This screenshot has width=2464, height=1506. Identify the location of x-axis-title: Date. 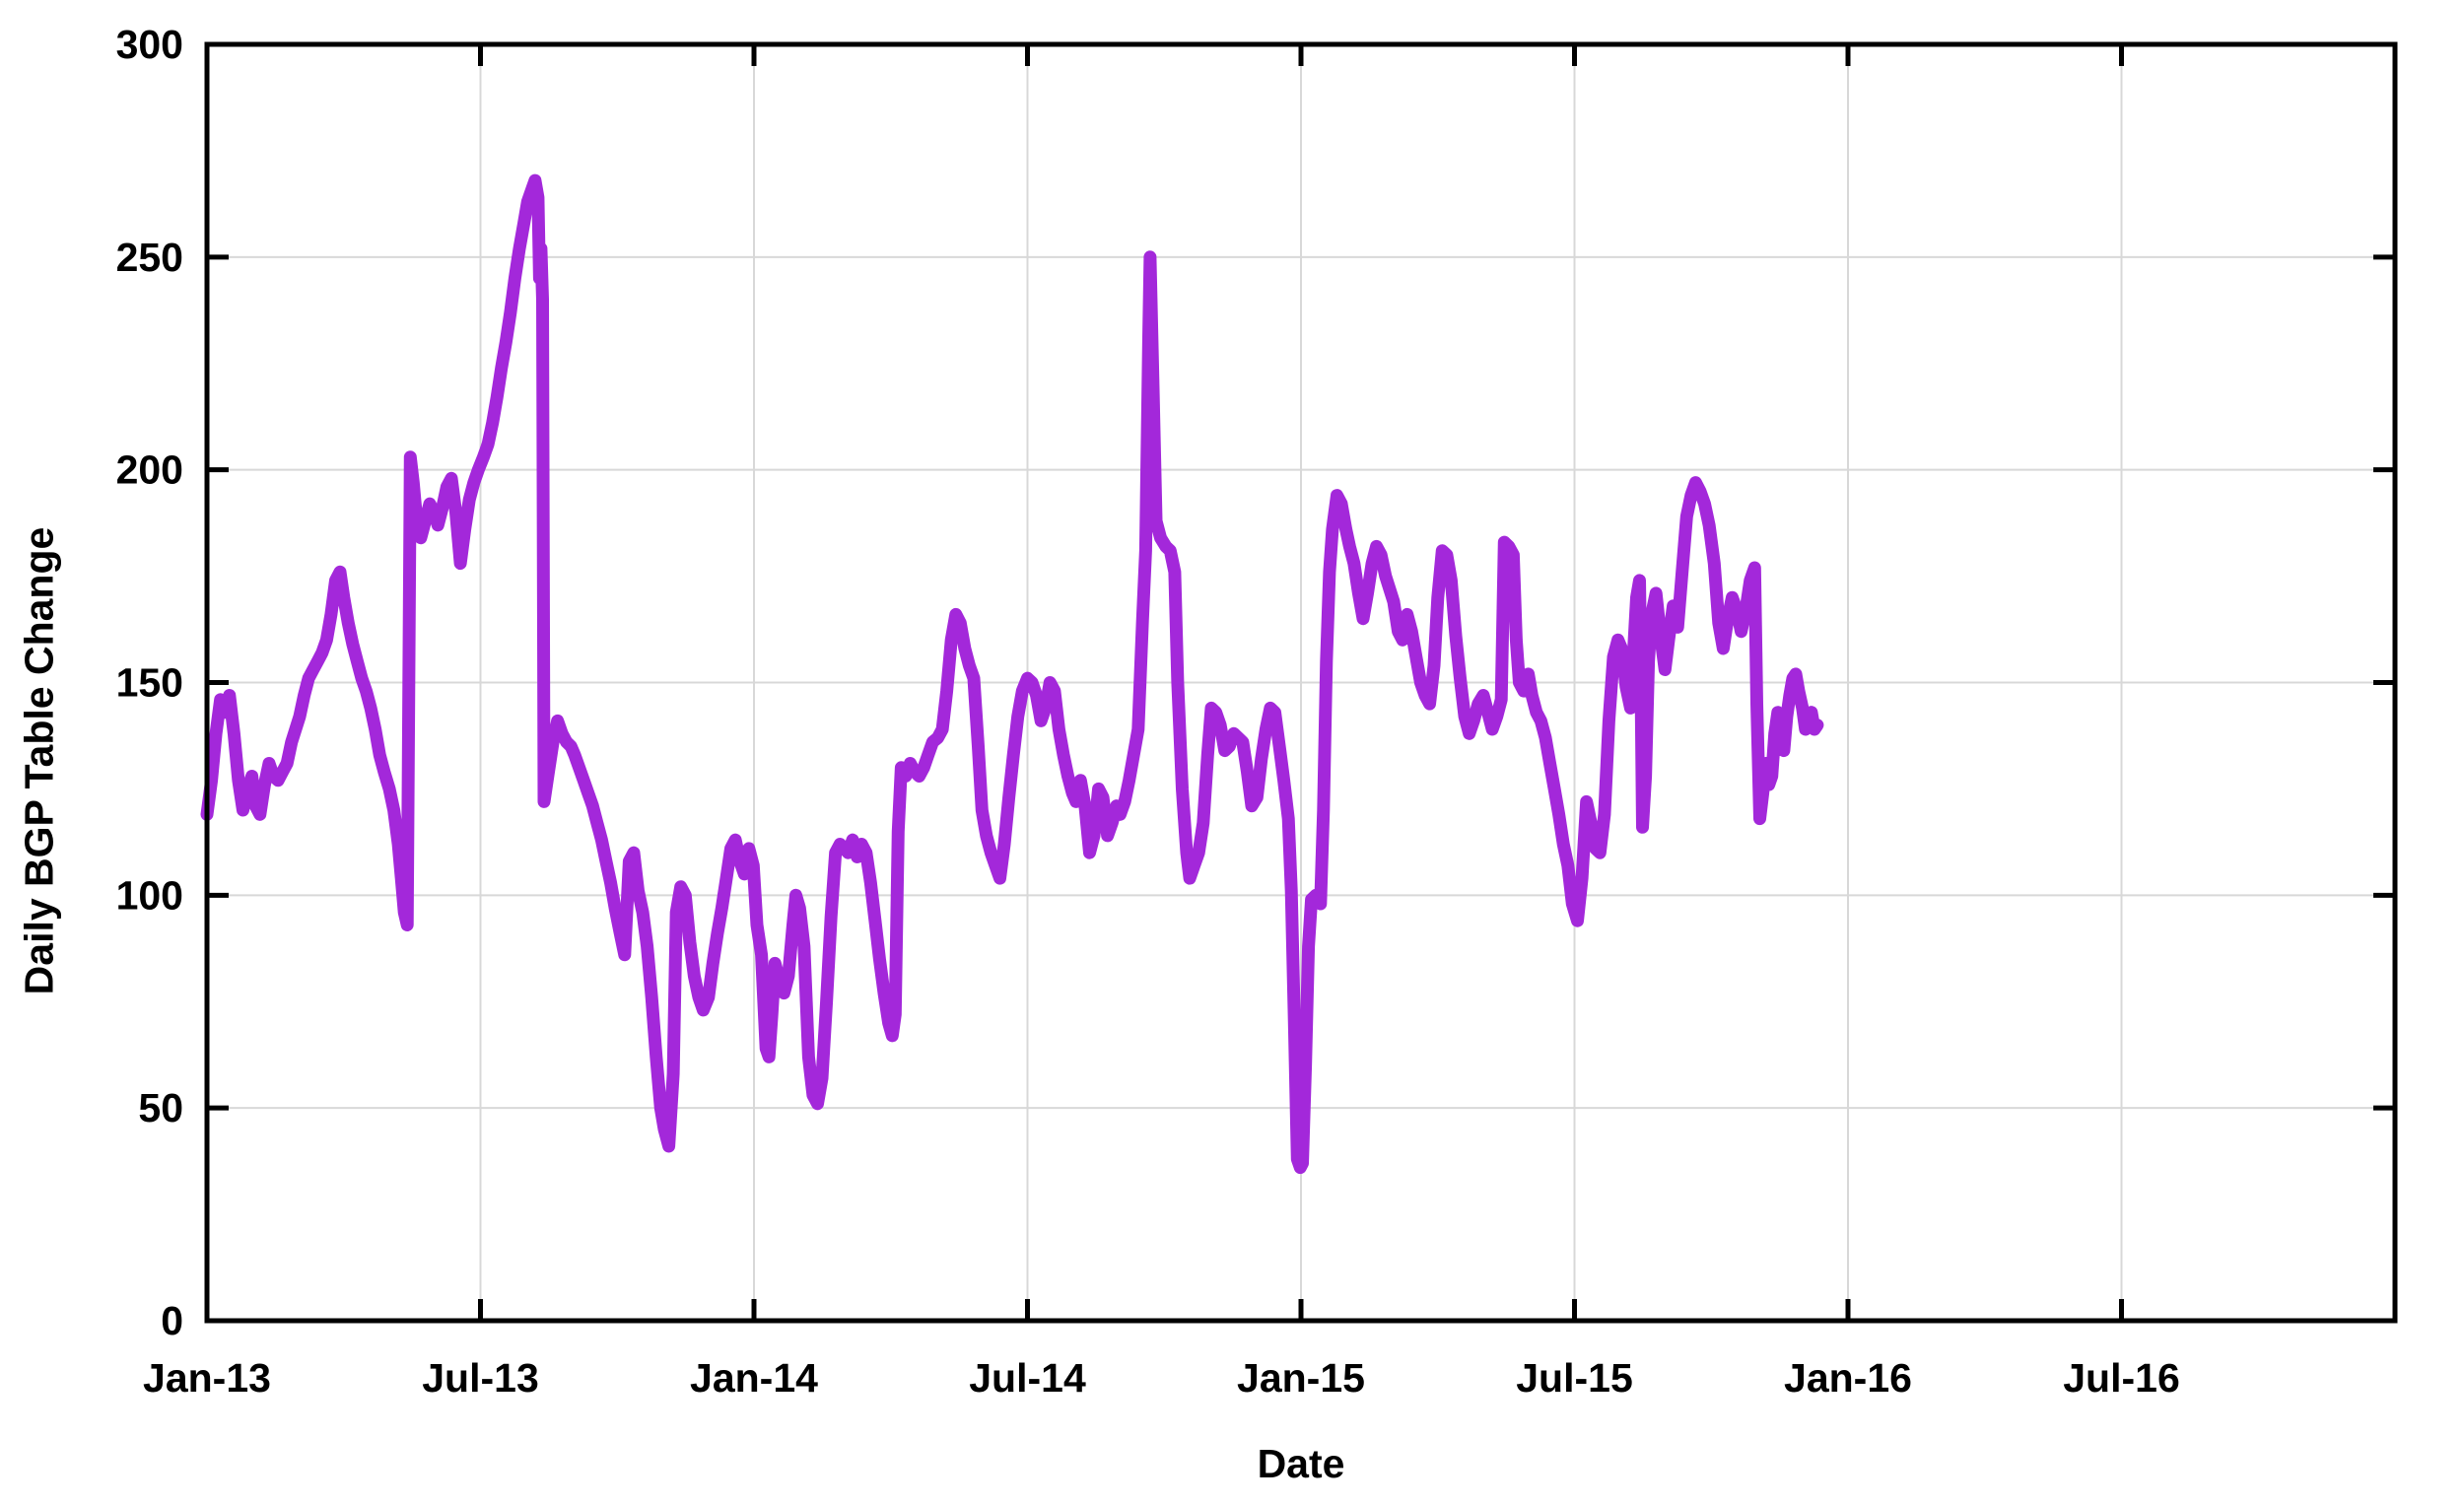
(1301, 1463).